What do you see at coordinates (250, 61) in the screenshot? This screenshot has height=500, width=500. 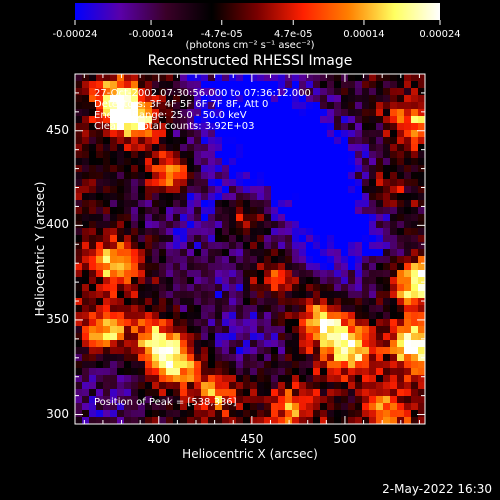 I see `chart-title: Reconstructed RHESSI Image` at bounding box center [250, 61].